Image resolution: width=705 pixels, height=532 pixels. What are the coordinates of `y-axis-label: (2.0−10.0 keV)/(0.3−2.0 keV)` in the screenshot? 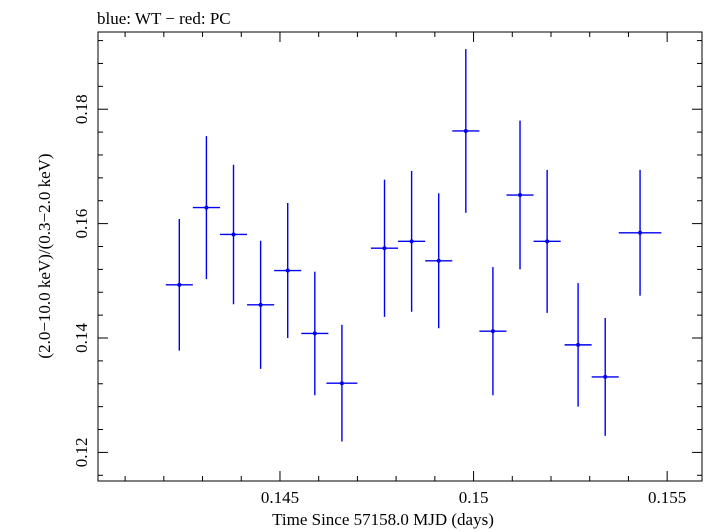 It's located at (44, 255).